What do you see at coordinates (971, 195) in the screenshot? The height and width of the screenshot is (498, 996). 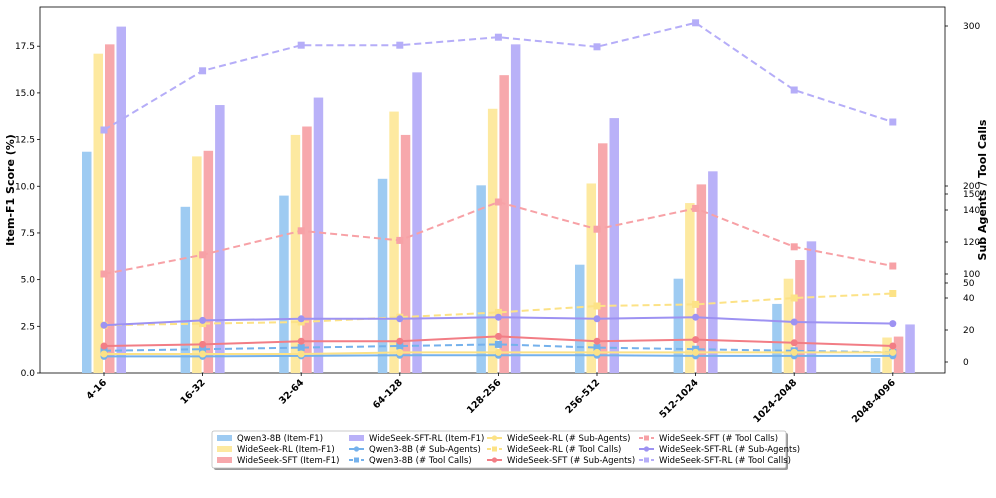 I see `y2tick-label-7: 150` at bounding box center [971, 195].